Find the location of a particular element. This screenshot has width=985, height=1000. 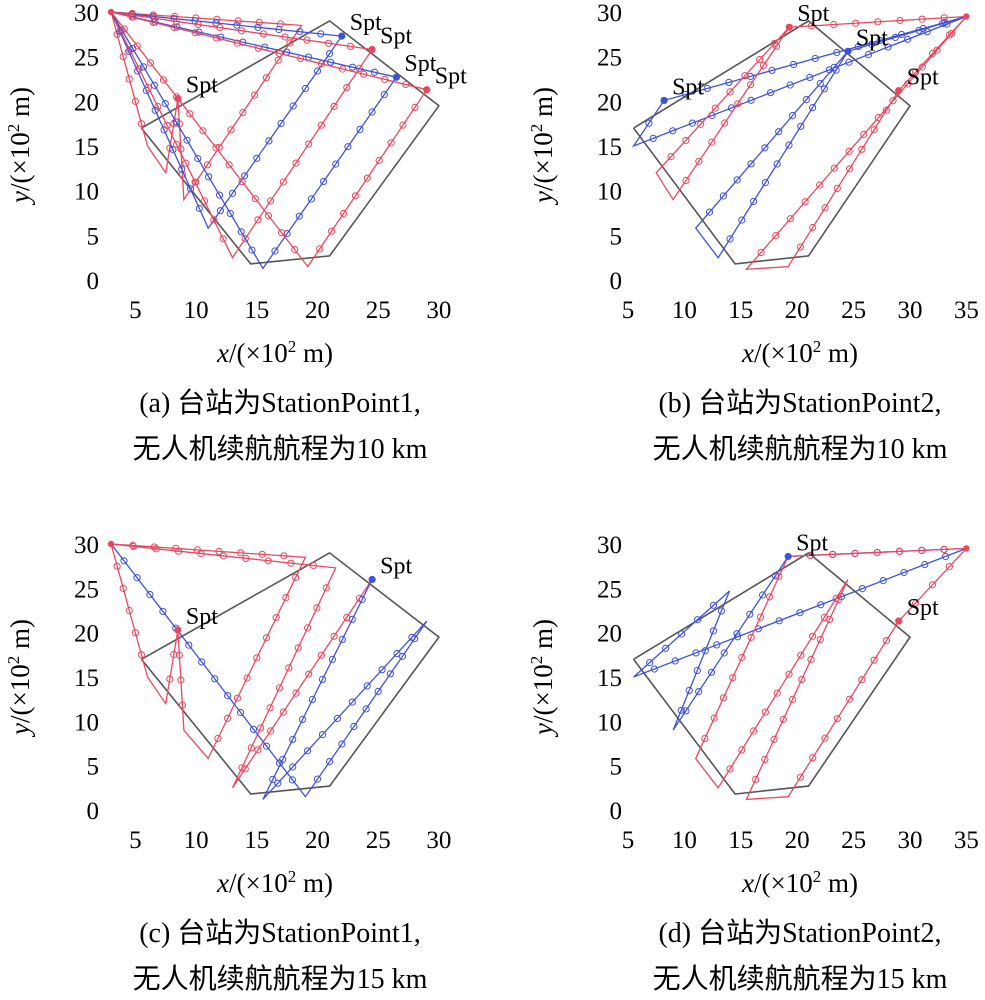

y-tick-label: 0 is located at coordinates (616, 281).